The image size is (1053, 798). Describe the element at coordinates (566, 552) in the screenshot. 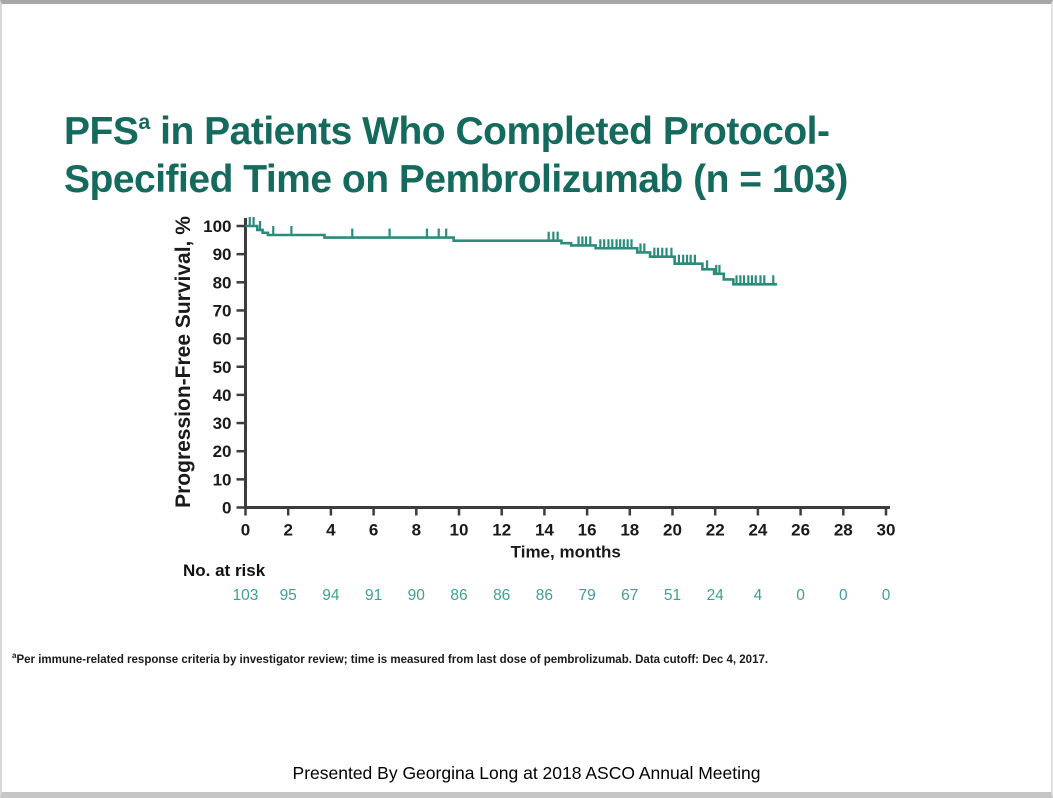

I see `x-axis-title: Time, months` at that location.